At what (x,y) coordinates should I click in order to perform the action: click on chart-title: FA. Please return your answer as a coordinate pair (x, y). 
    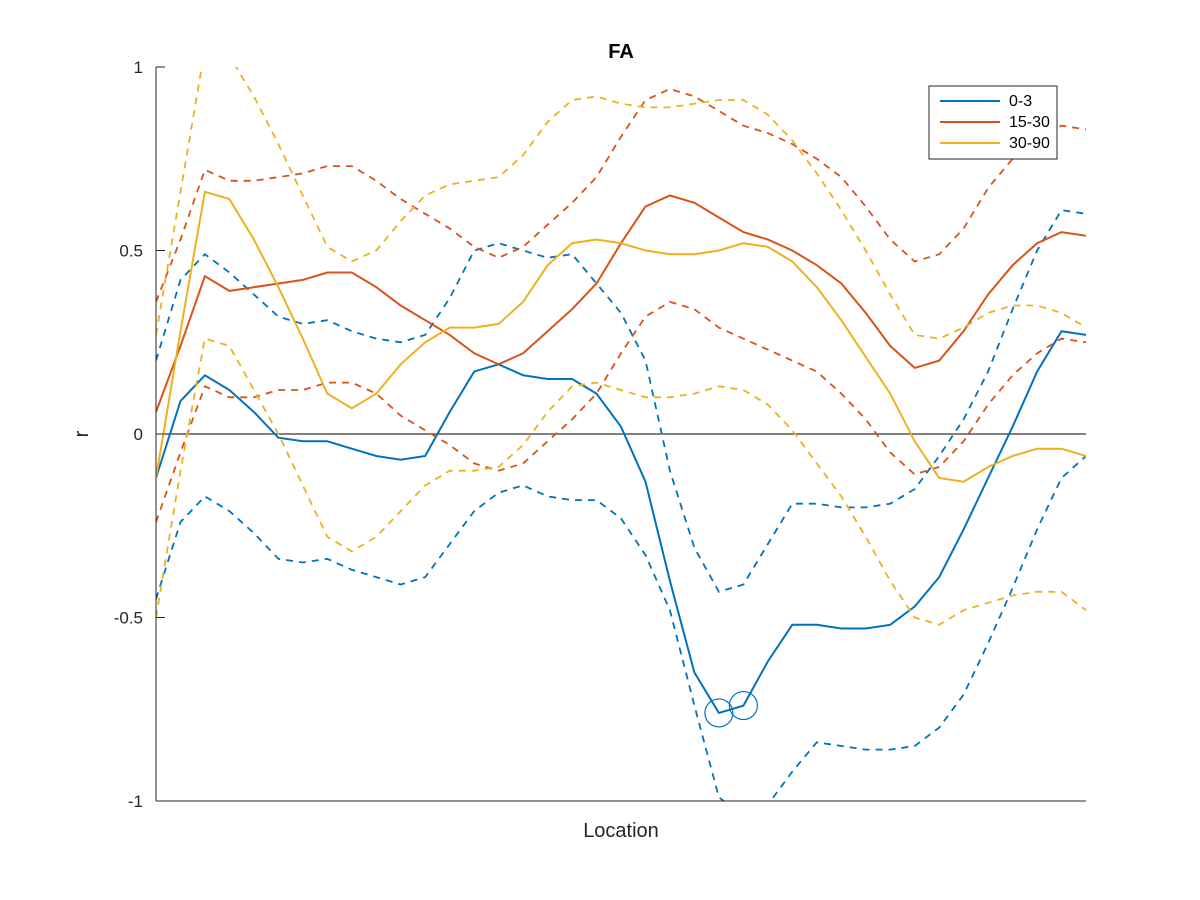
    Looking at the image, I should click on (621, 52).